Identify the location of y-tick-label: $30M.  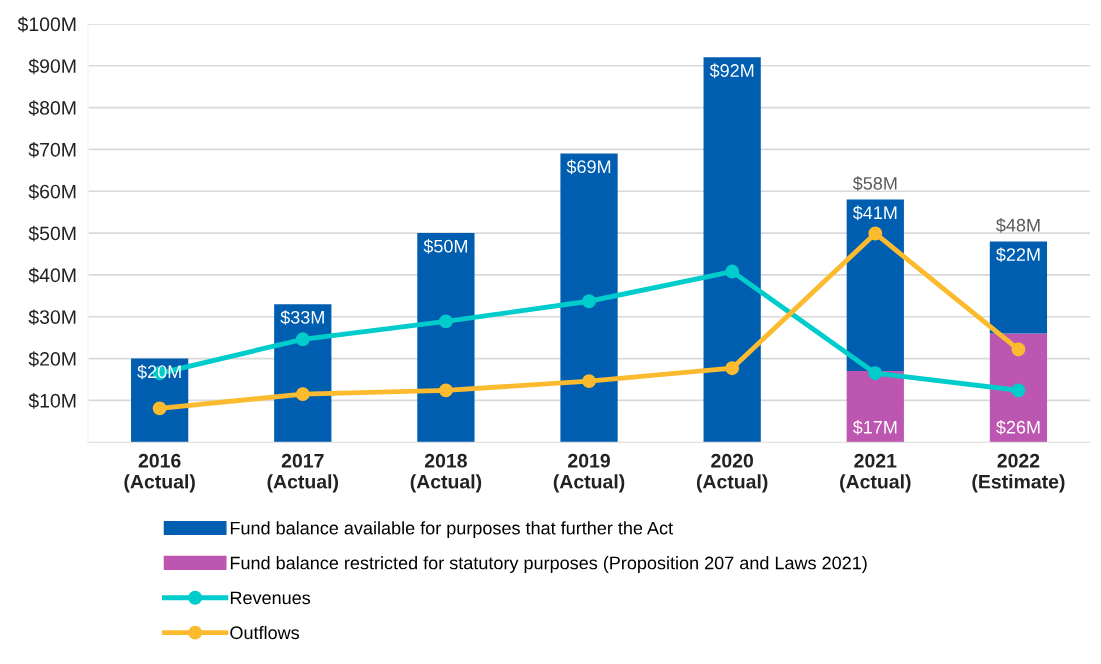
(52, 317).